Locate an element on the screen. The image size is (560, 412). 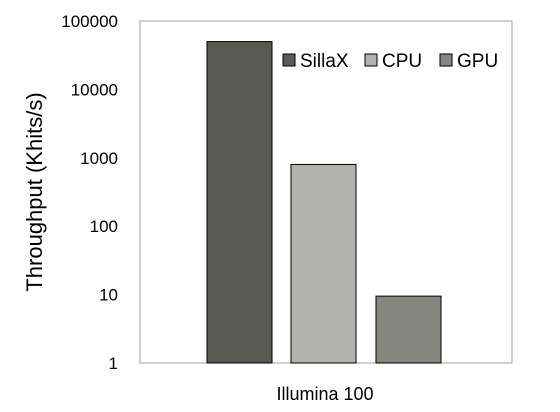
legend-label-sillax: SillaX is located at coordinates (324, 61).